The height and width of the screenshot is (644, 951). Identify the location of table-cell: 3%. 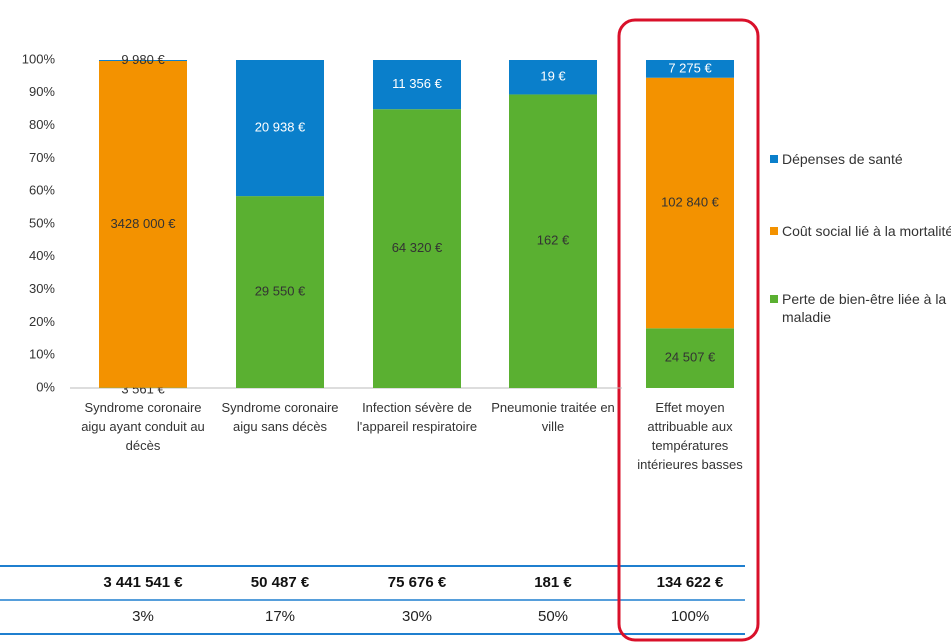
(143, 616).